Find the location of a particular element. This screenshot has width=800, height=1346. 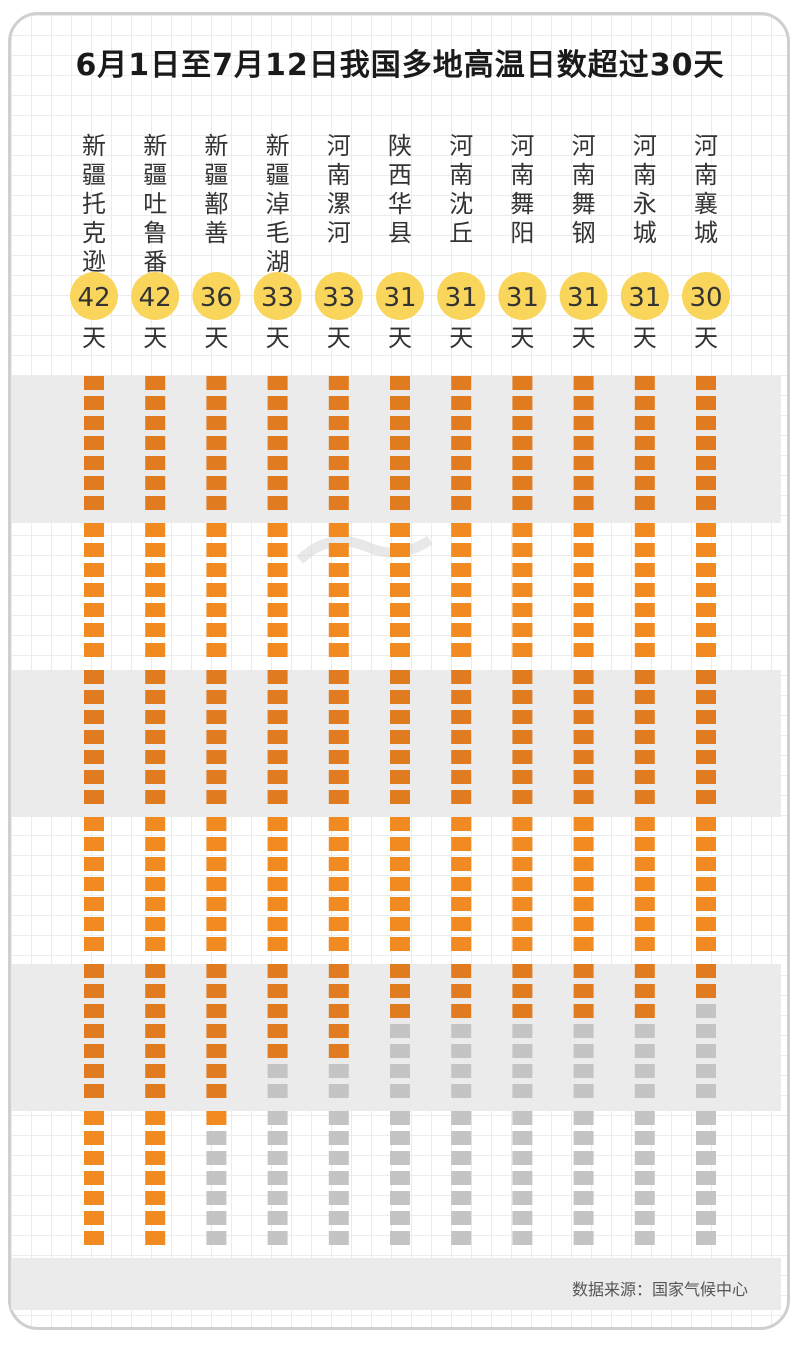

city-label-char: 阳 is located at coordinates (522, 233).